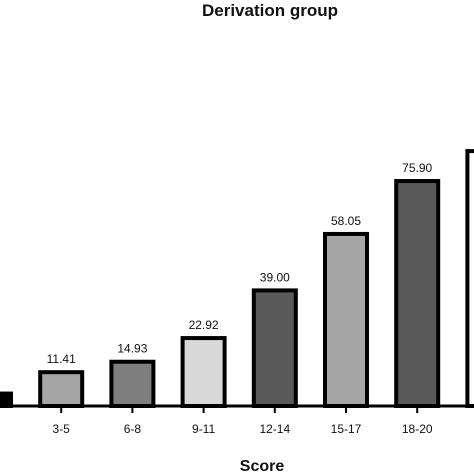 The height and width of the screenshot is (474, 474). What do you see at coordinates (133, 429) in the screenshot?
I see `x-tick-label: 6-8` at bounding box center [133, 429].